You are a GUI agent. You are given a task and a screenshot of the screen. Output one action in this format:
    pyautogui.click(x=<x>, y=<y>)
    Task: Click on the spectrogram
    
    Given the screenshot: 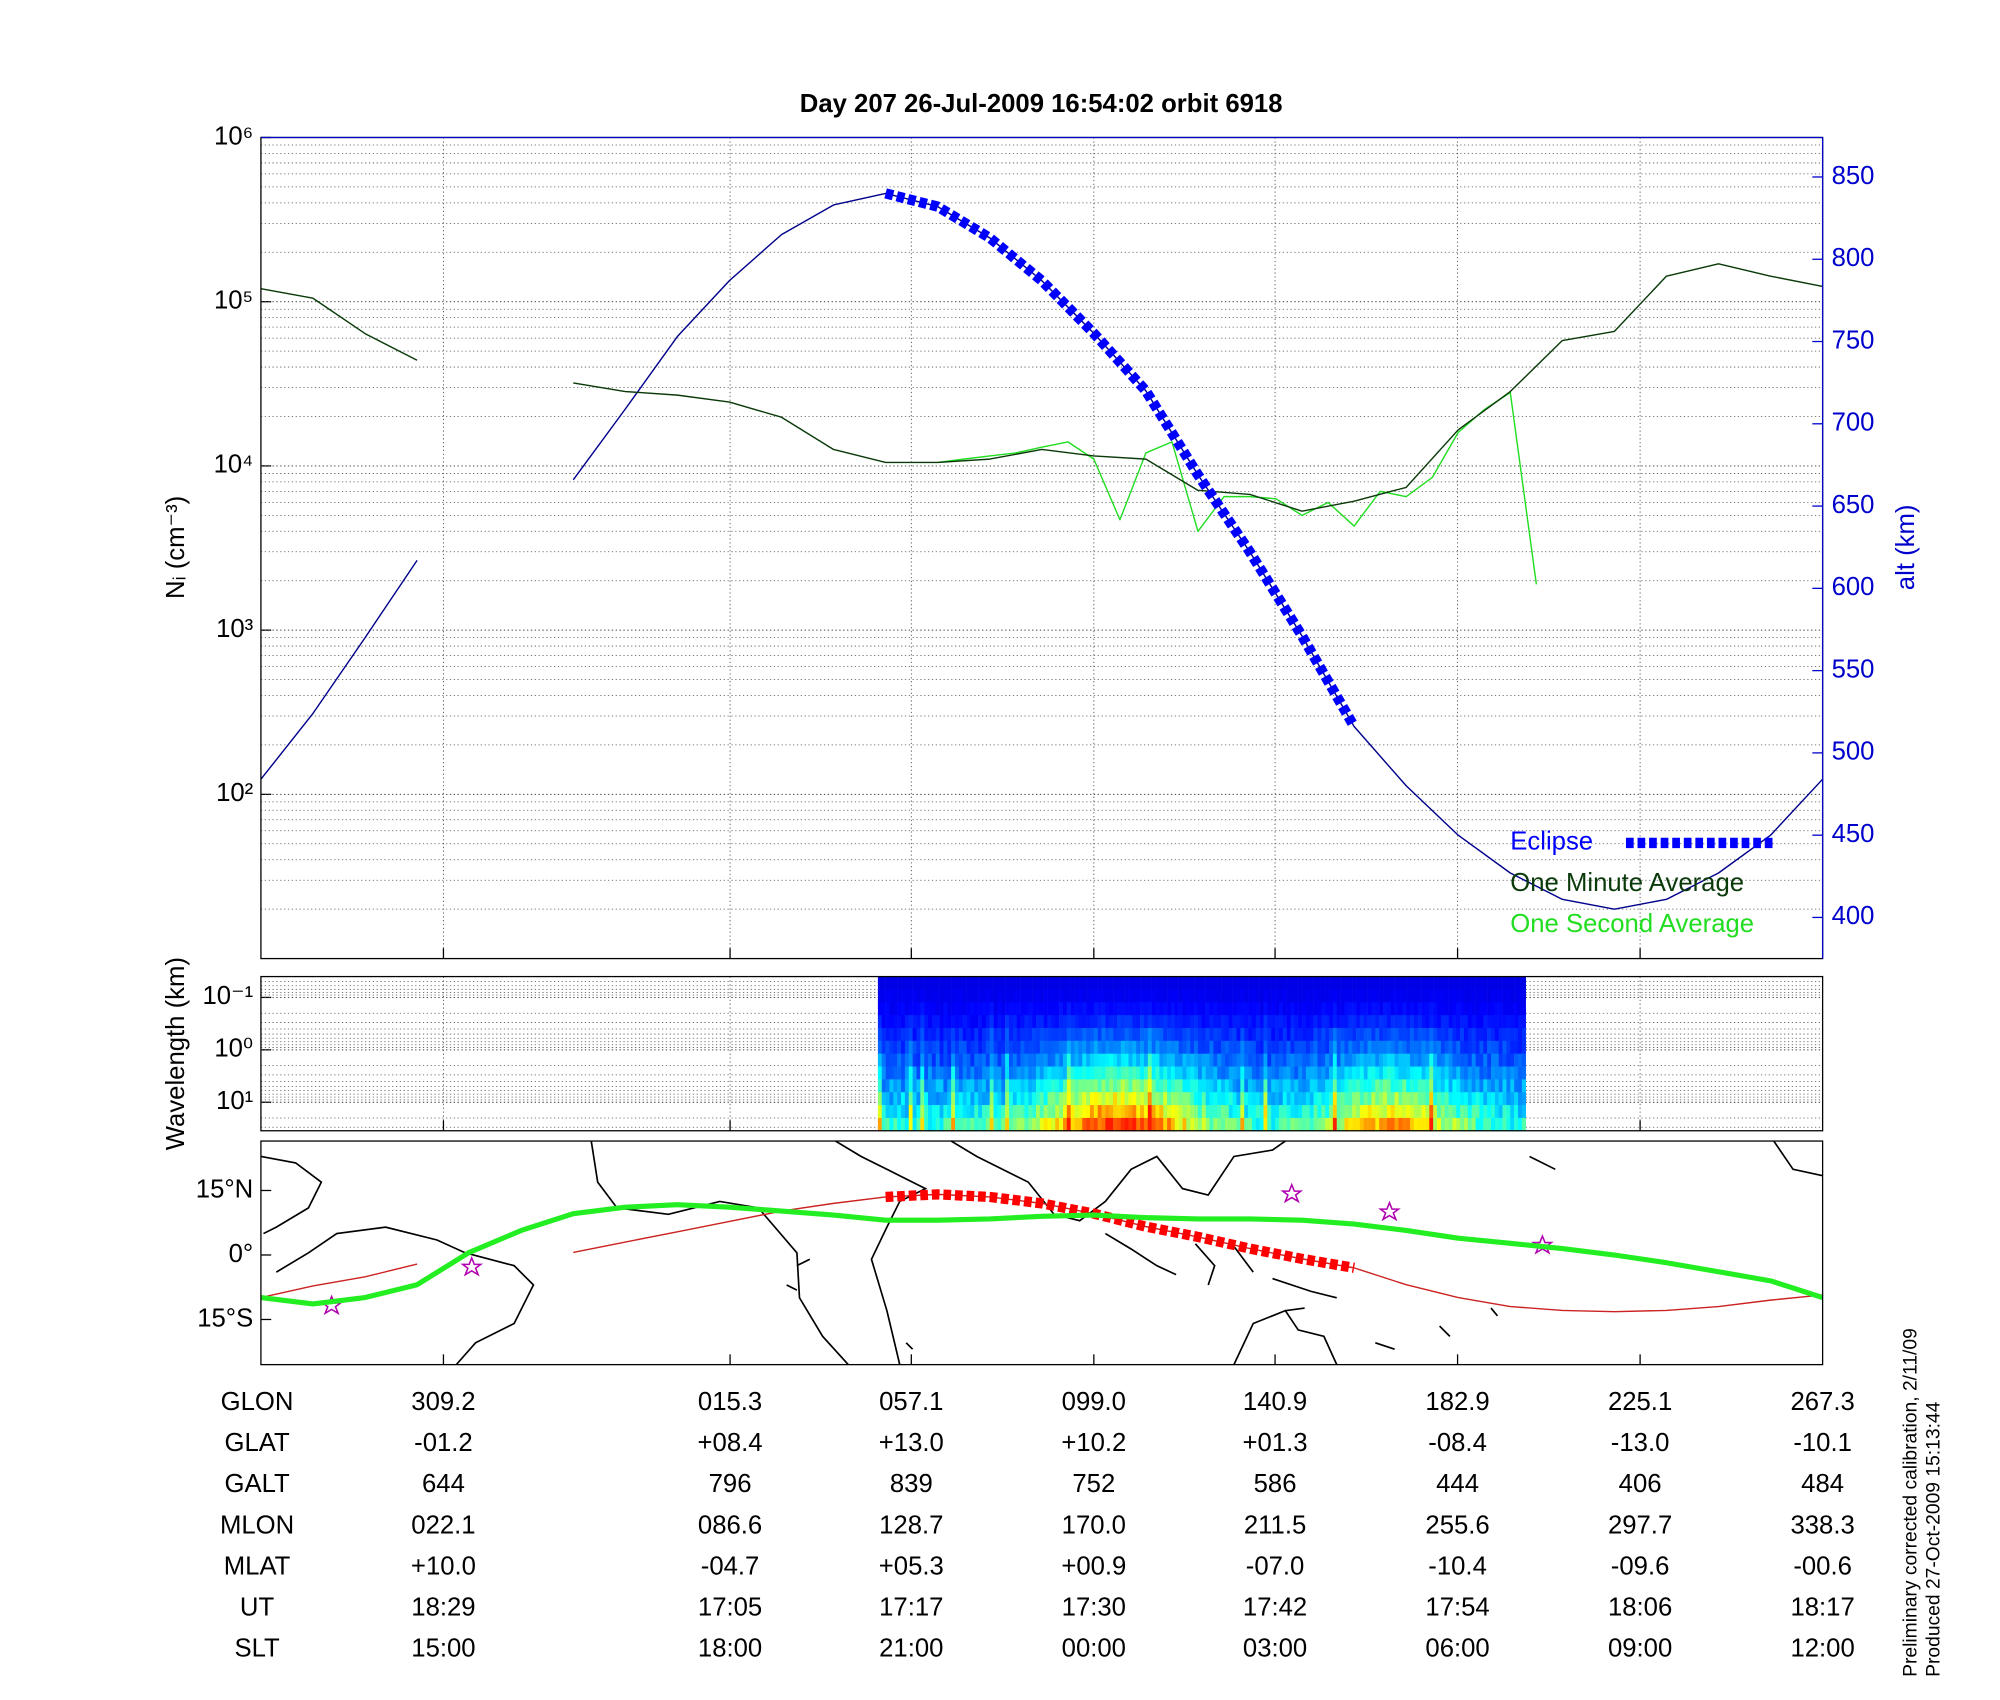 What is the action you would take?
    pyautogui.click(x=1201, y=1054)
    